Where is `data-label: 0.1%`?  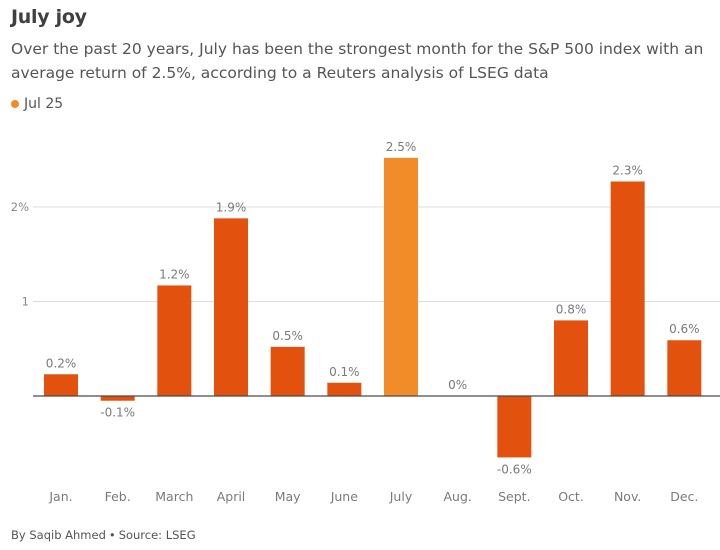
data-label: 0.1% is located at coordinates (344, 372).